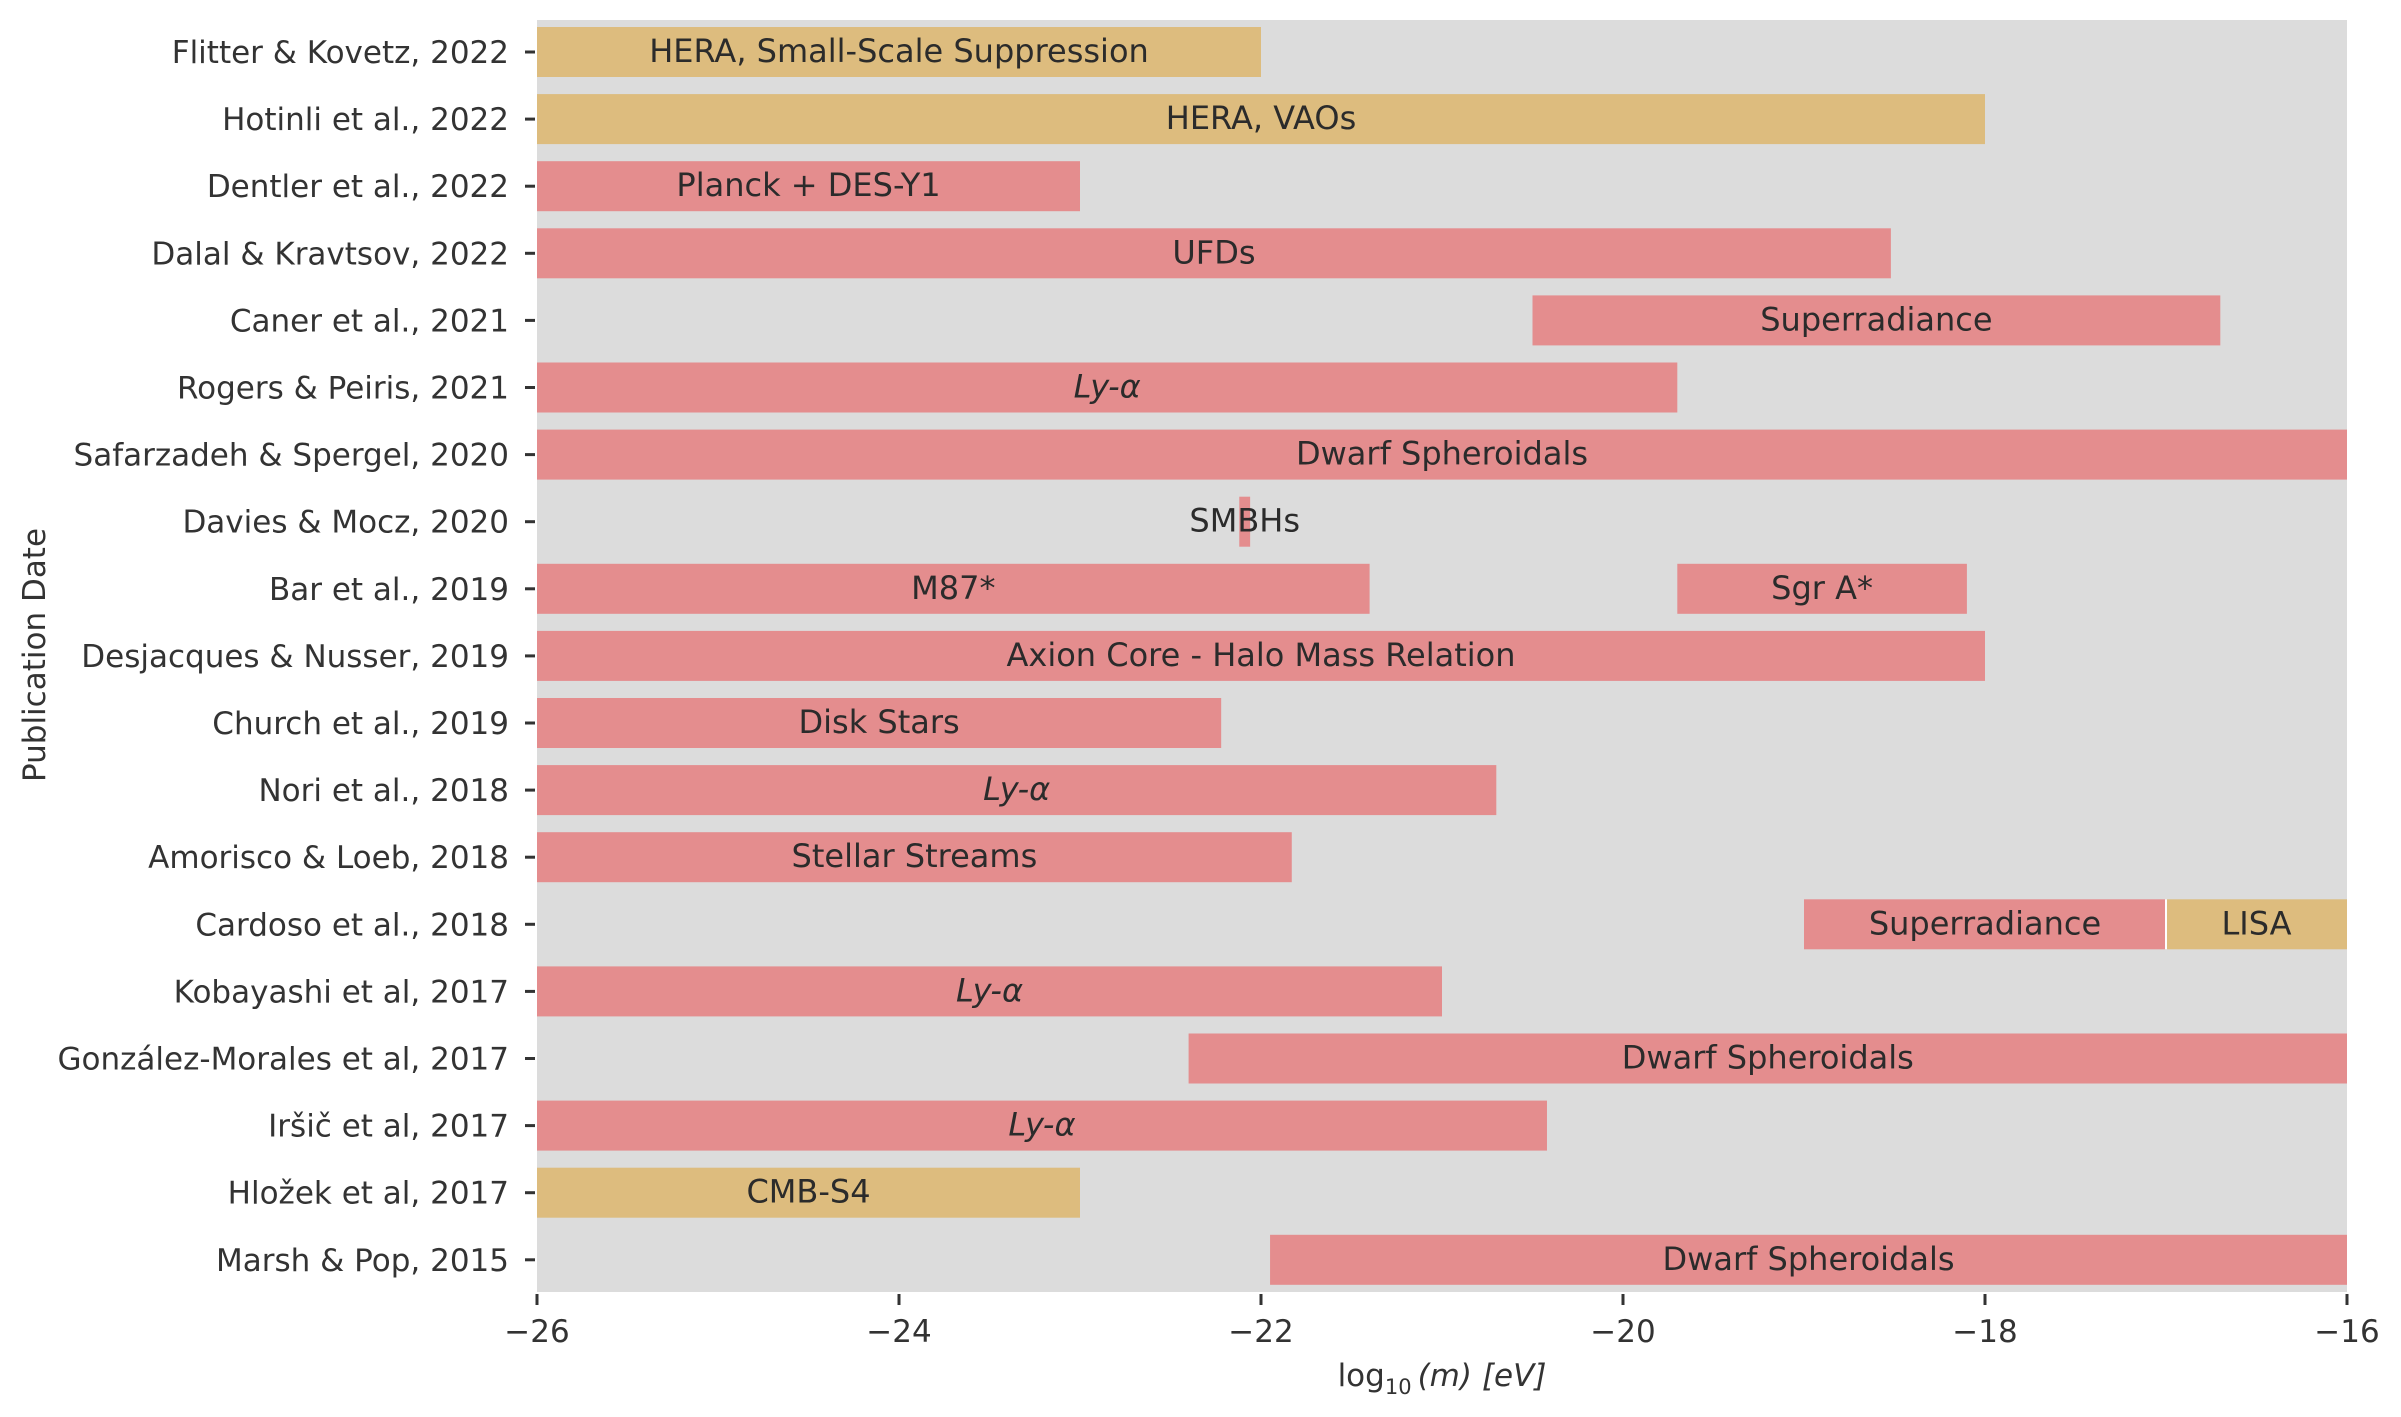 This screenshot has height=1417, width=2401. I want to click on x-axis-title: log10 (m) [eV], so click(1442, 1378).